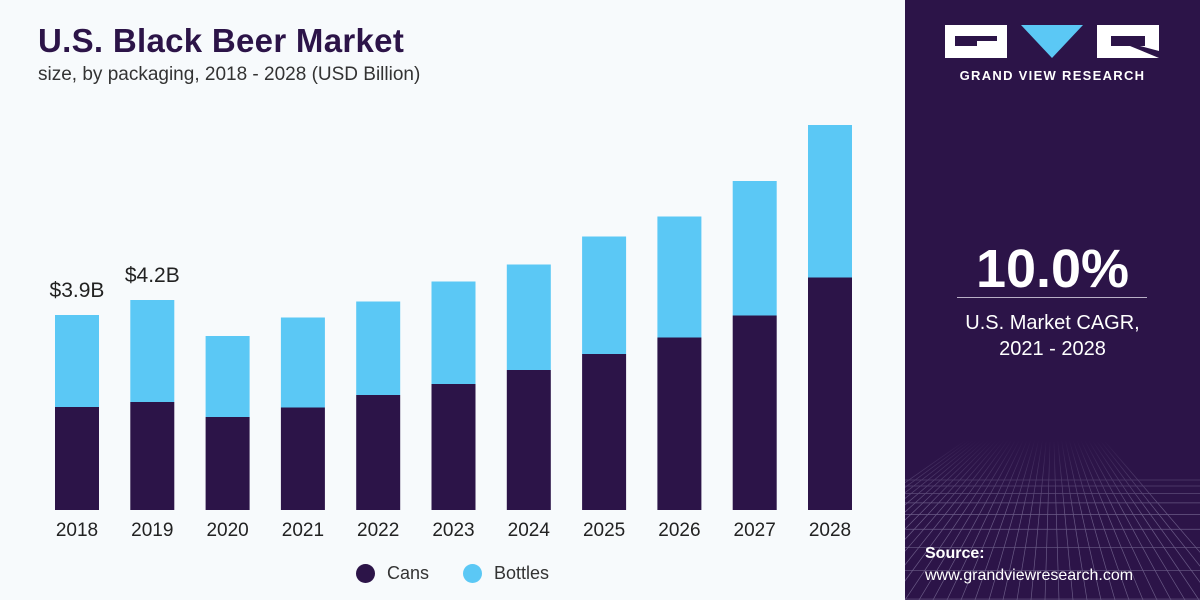 This screenshot has height=600, width=1200. What do you see at coordinates (830, 393) in the screenshot?
I see `bar-cans-2028` at bounding box center [830, 393].